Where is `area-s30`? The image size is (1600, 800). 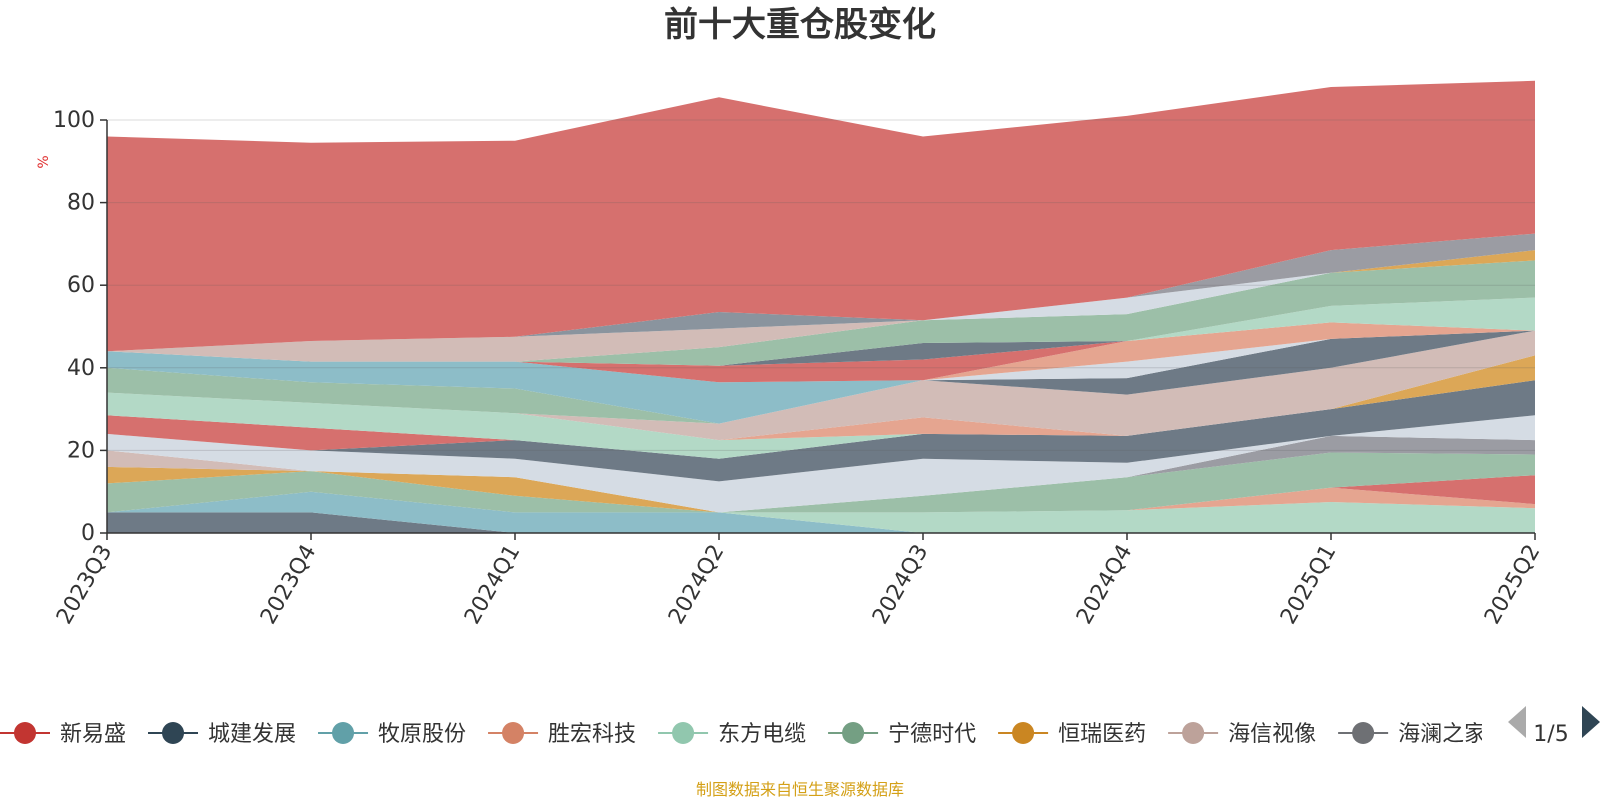 area-s30 is located at coordinates (821, 292).